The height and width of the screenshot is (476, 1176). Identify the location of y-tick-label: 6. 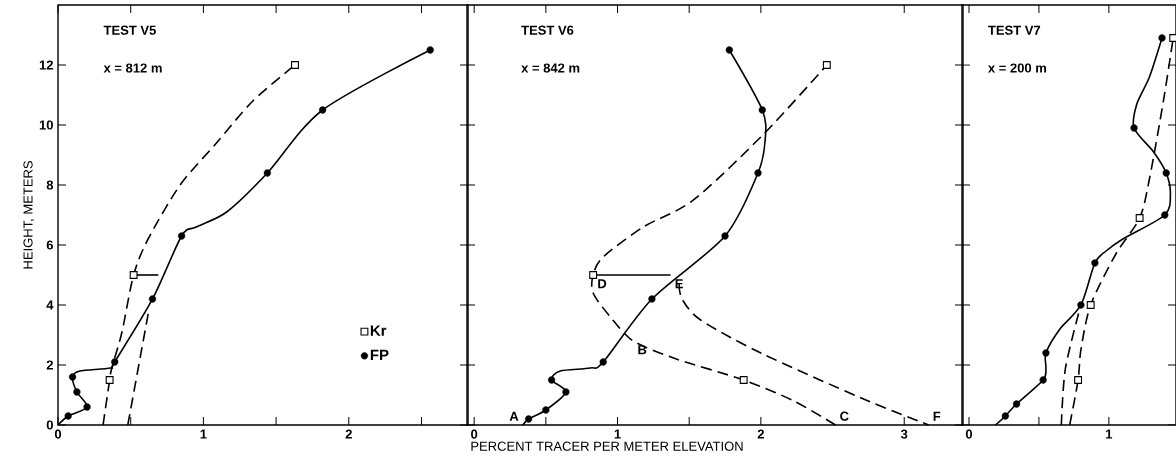
(50, 245).